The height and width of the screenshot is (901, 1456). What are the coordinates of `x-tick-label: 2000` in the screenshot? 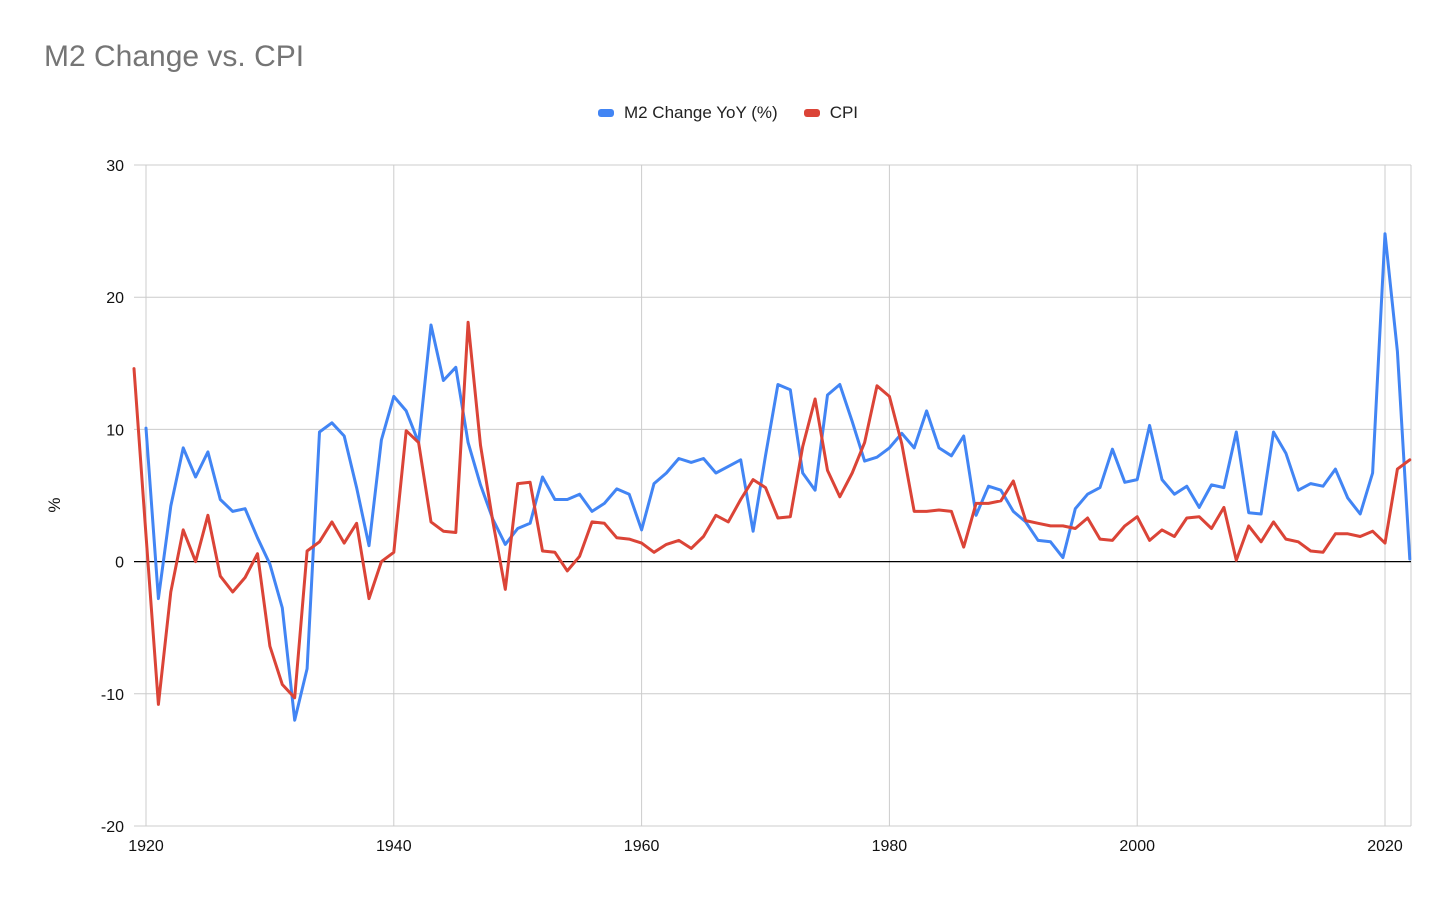 It's located at (1137, 846).